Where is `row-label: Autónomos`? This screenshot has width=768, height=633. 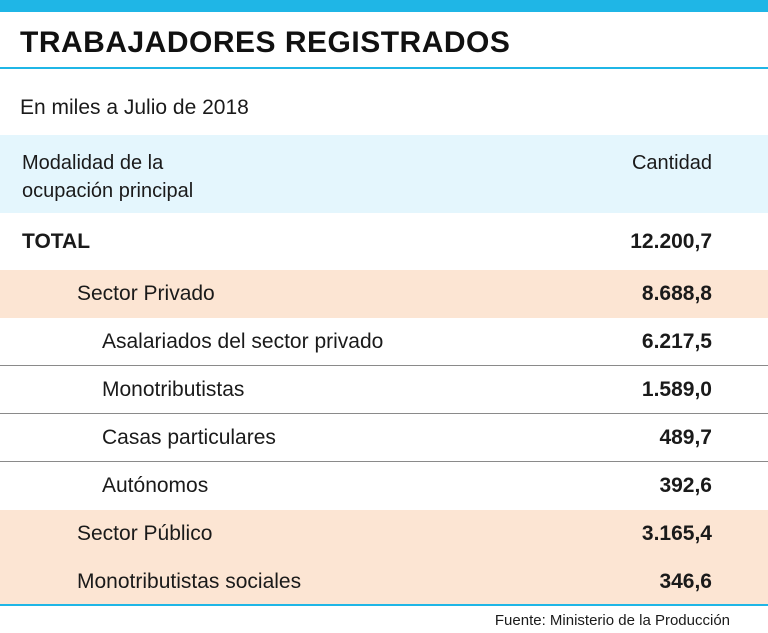
row-label: Autónomos is located at coordinates (155, 485).